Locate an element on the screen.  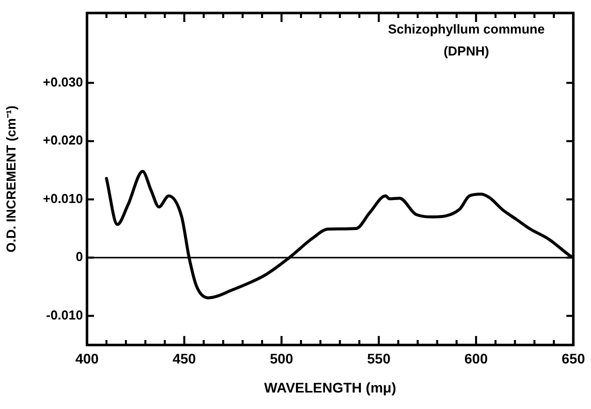
x-tick-label: 600 is located at coordinates (476, 358).